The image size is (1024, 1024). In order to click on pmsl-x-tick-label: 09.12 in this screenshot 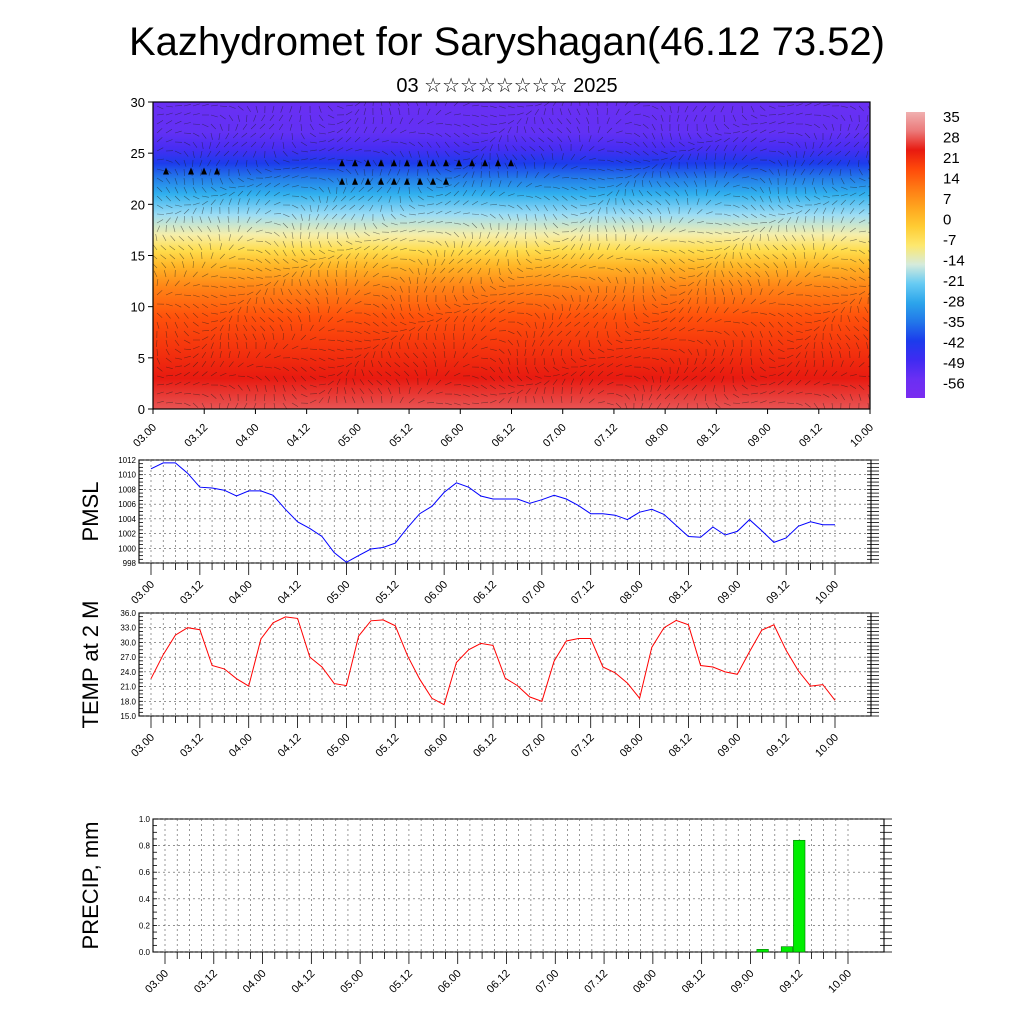, I will do `click(778, 593)`.